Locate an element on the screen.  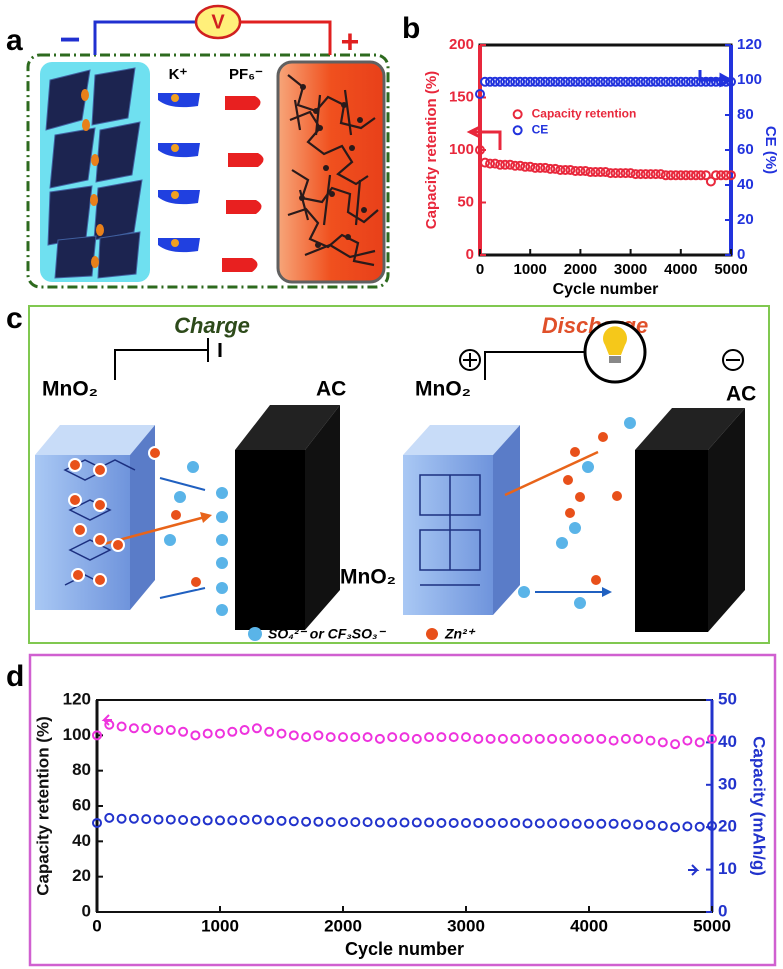
panel-a-ellipse is located at coordinates (218, 22).